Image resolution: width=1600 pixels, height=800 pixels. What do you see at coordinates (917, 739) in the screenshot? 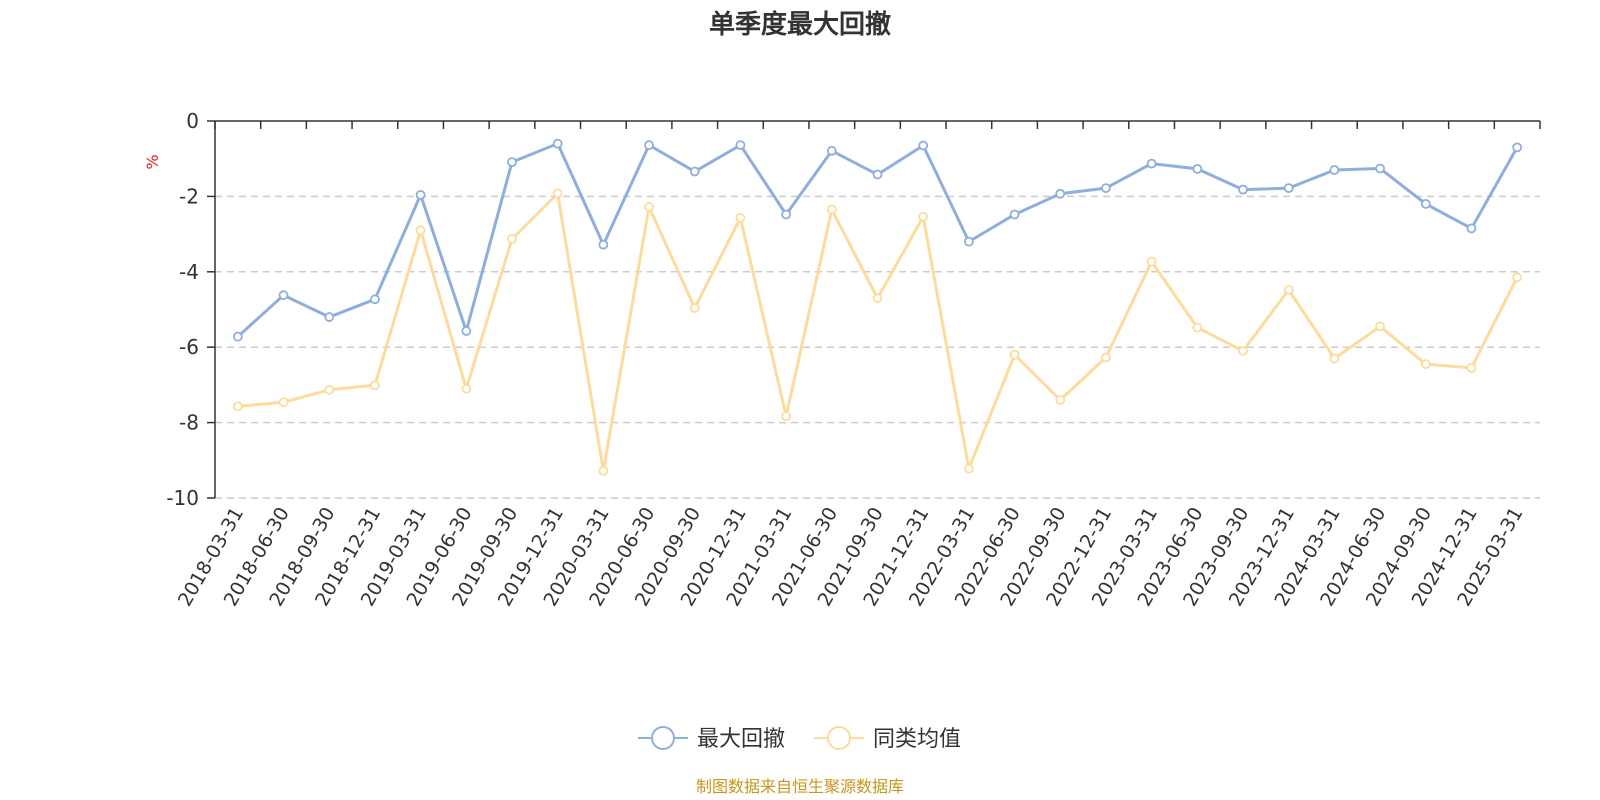
I see `legend-label: 同类均值` at bounding box center [917, 739].